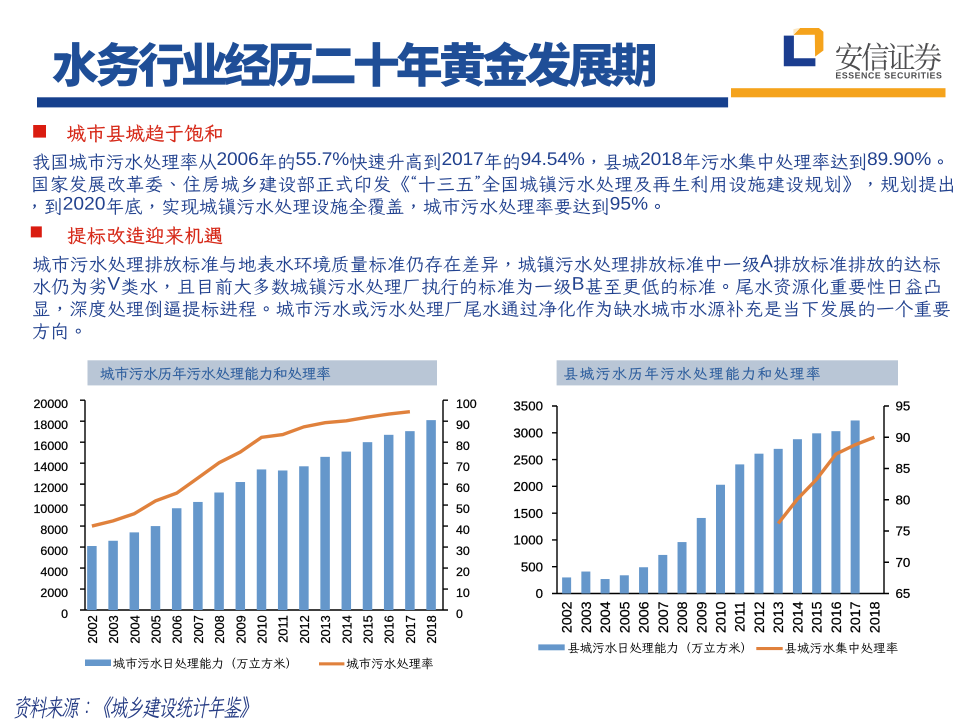 This screenshot has width=960, height=720. I want to click on svg-text: 14000, so click(51, 467).